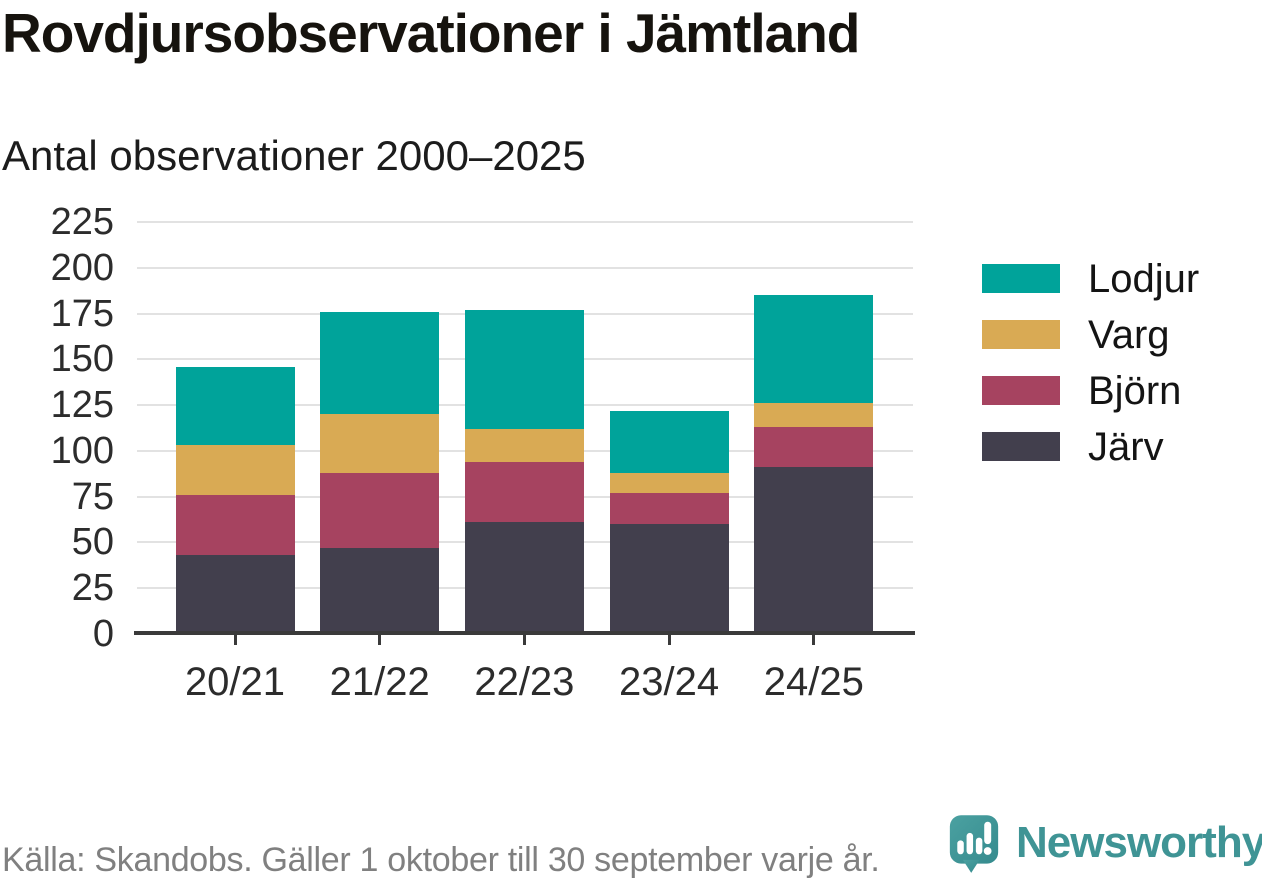  I want to click on x-tick-label-23-24: 23/24, so click(669, 682).